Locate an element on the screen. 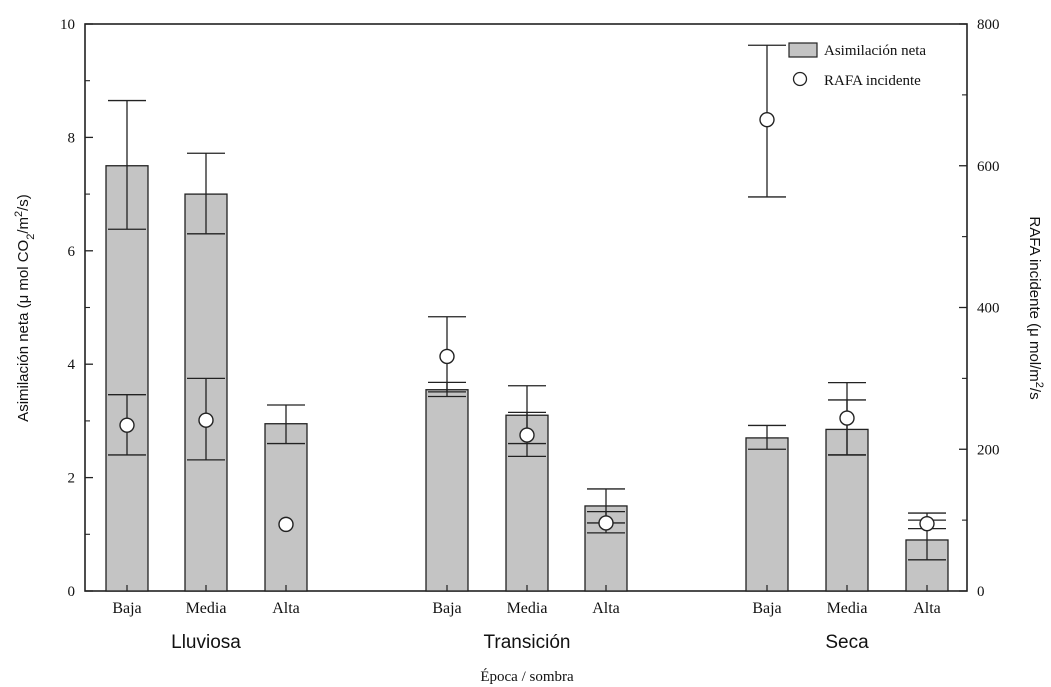  group-labels: Lluviosa Transición Seca is located at coordinates (520, 642).